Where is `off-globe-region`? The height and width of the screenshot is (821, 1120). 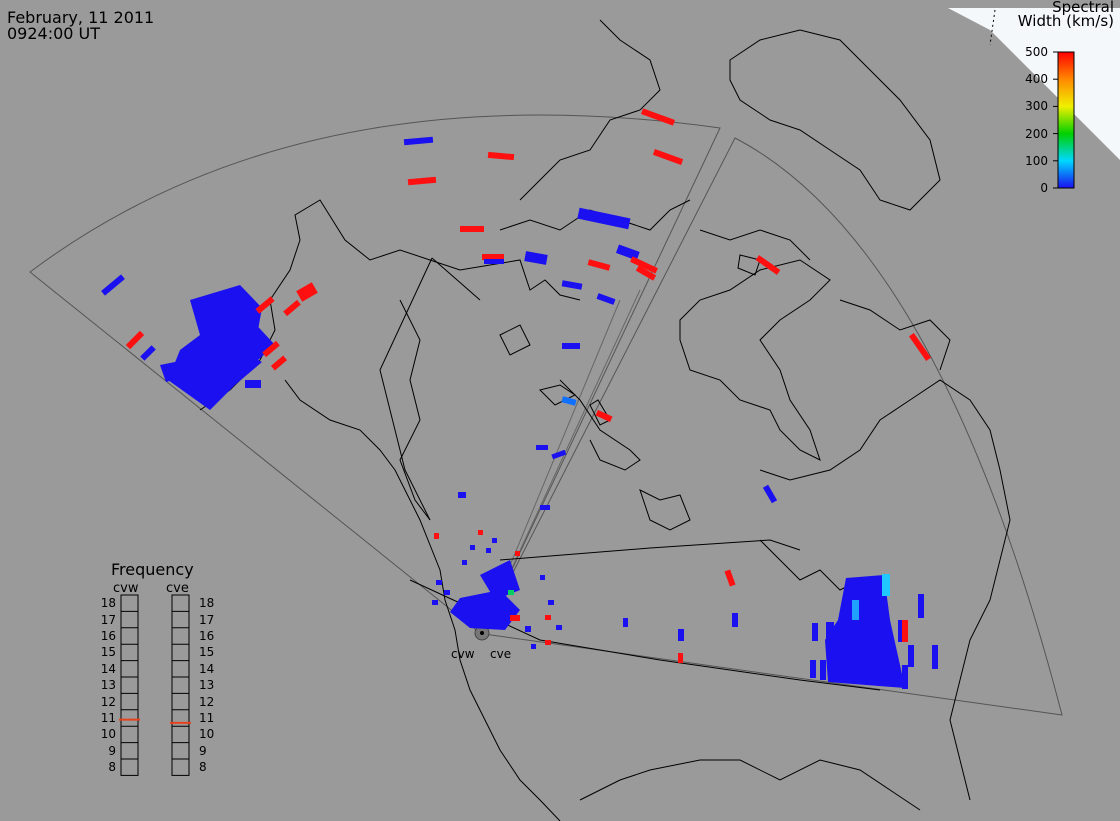 off-globe-region is located at coordinates (1034, 84).